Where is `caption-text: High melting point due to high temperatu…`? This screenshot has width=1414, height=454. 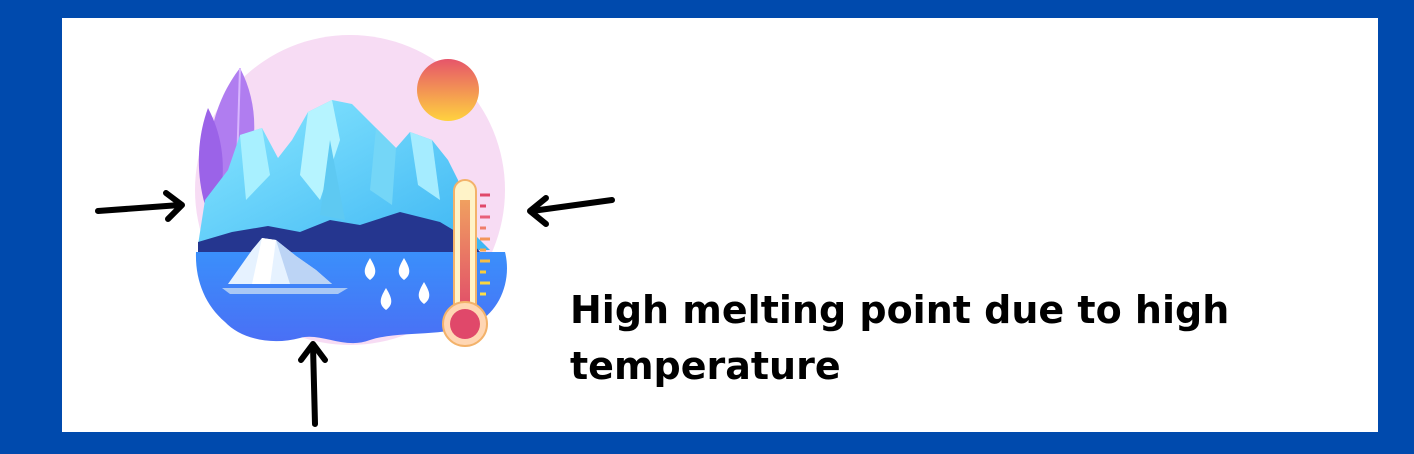
caption-text: High melting point due to high temperatu… is located at coordinates (900, 338).